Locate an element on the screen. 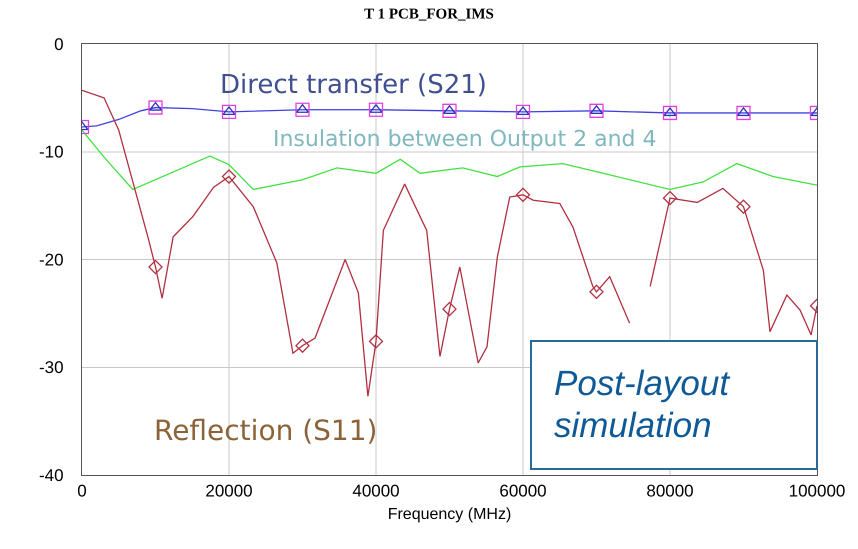 The height and width of the screenshot is (549, 858). y-tick-label: -40 is located at coordinates (51, 475).